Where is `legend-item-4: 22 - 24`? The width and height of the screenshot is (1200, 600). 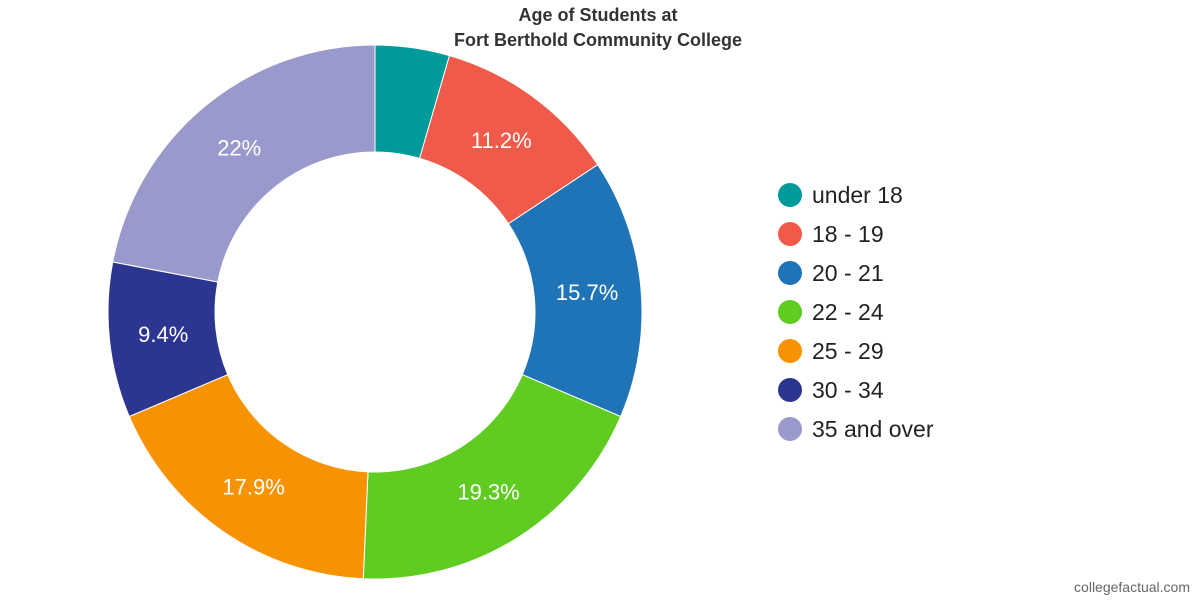
legend-item-4: 22 - 24 is located at coordinates (831, 312).